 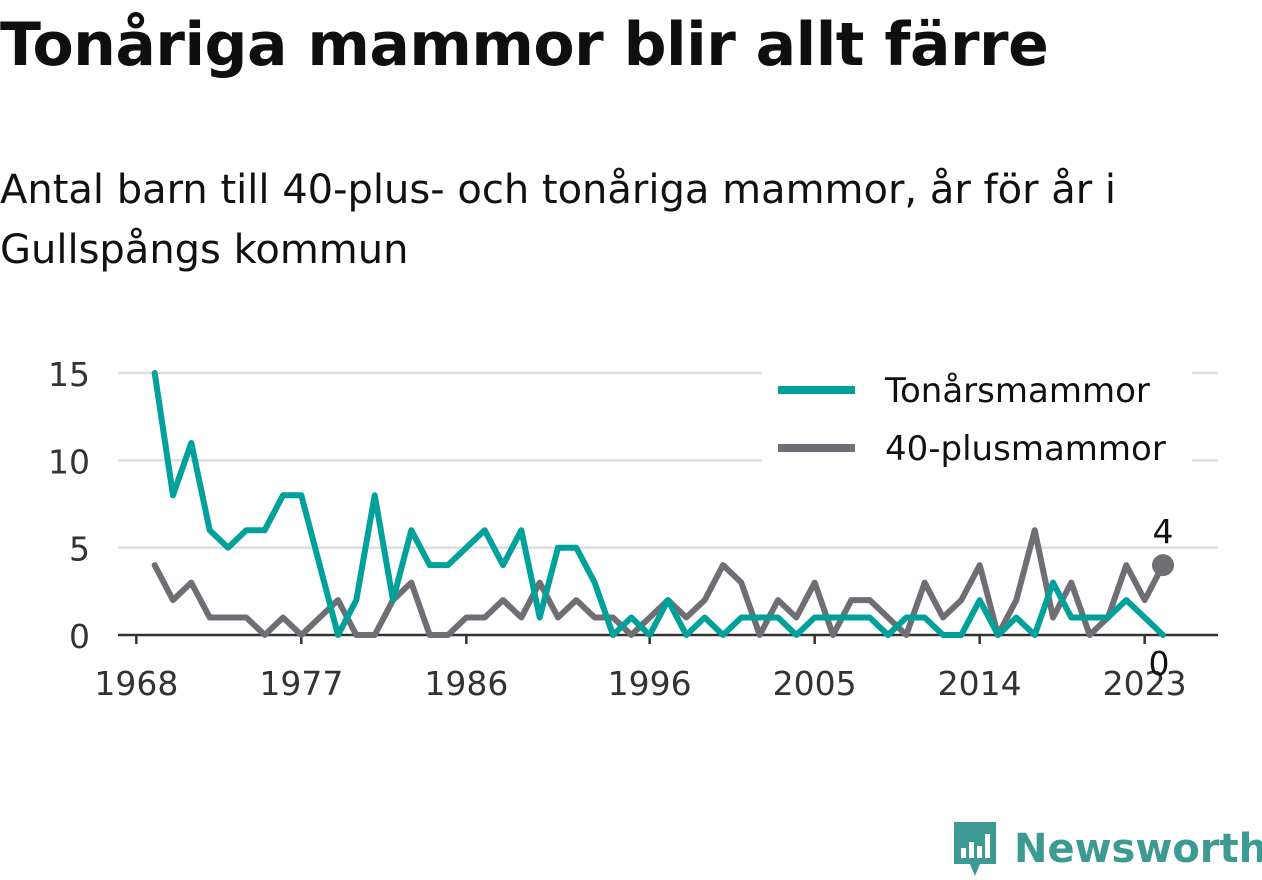 What do you see at coordinates (975, 849) in the screenshot?
I see `newsworthy-logo-icon` at bounding box center [975, 849].